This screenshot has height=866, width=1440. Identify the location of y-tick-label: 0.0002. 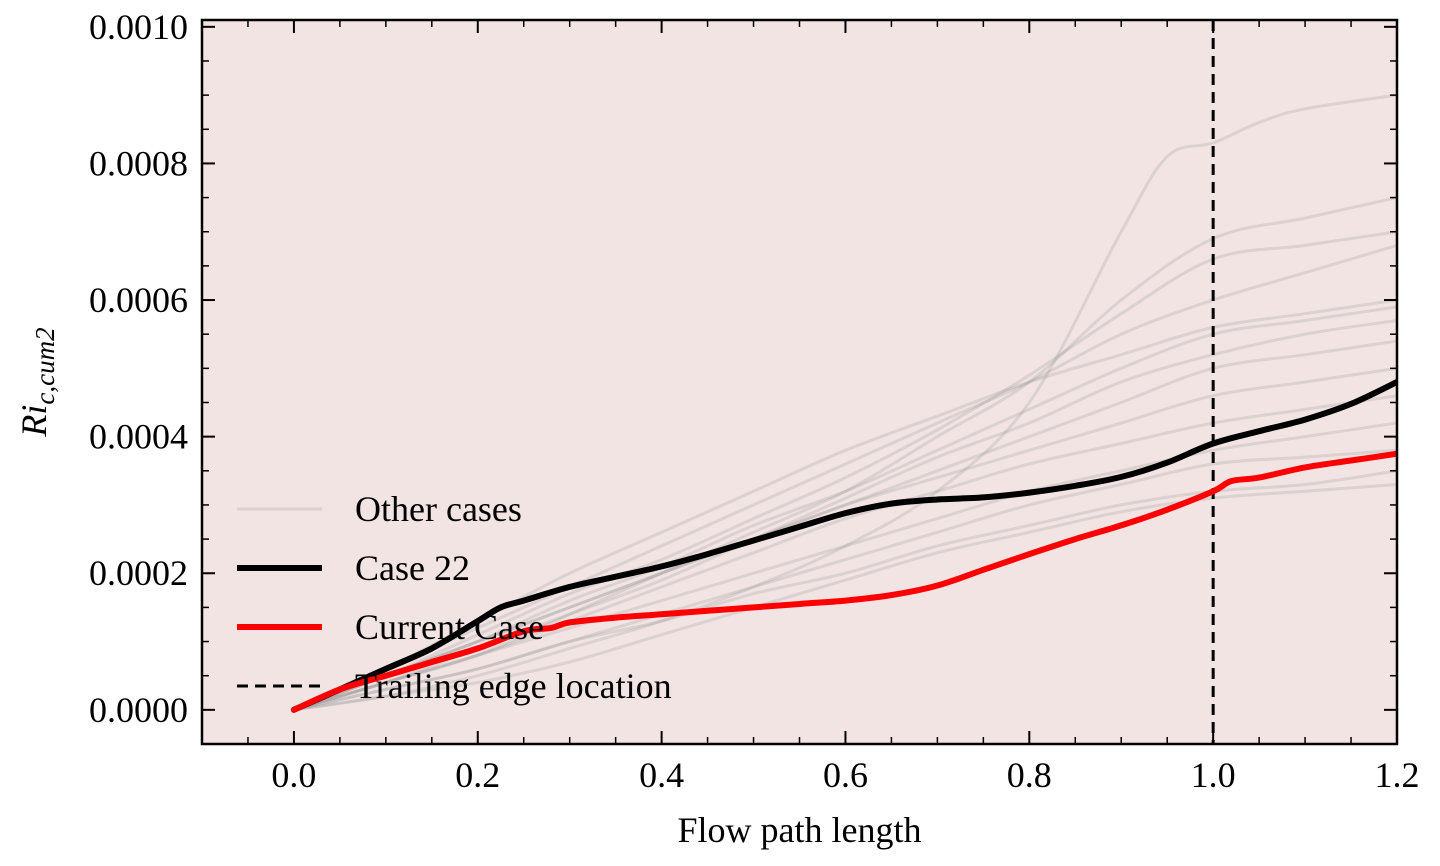
(138, 573).